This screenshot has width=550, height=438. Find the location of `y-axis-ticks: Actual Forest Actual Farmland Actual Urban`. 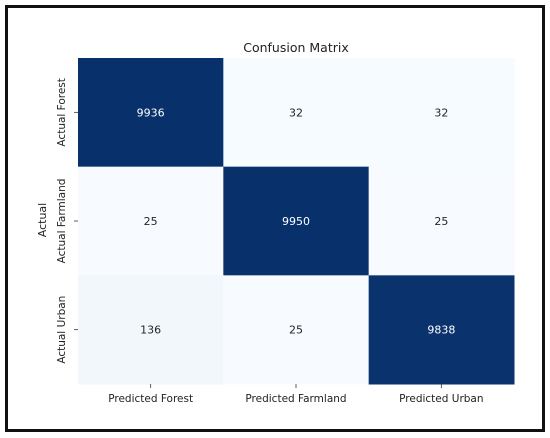

y-axis-ticks: Actual Forest Actual Farmland Actual Urban is located at coordinates (67, 221).